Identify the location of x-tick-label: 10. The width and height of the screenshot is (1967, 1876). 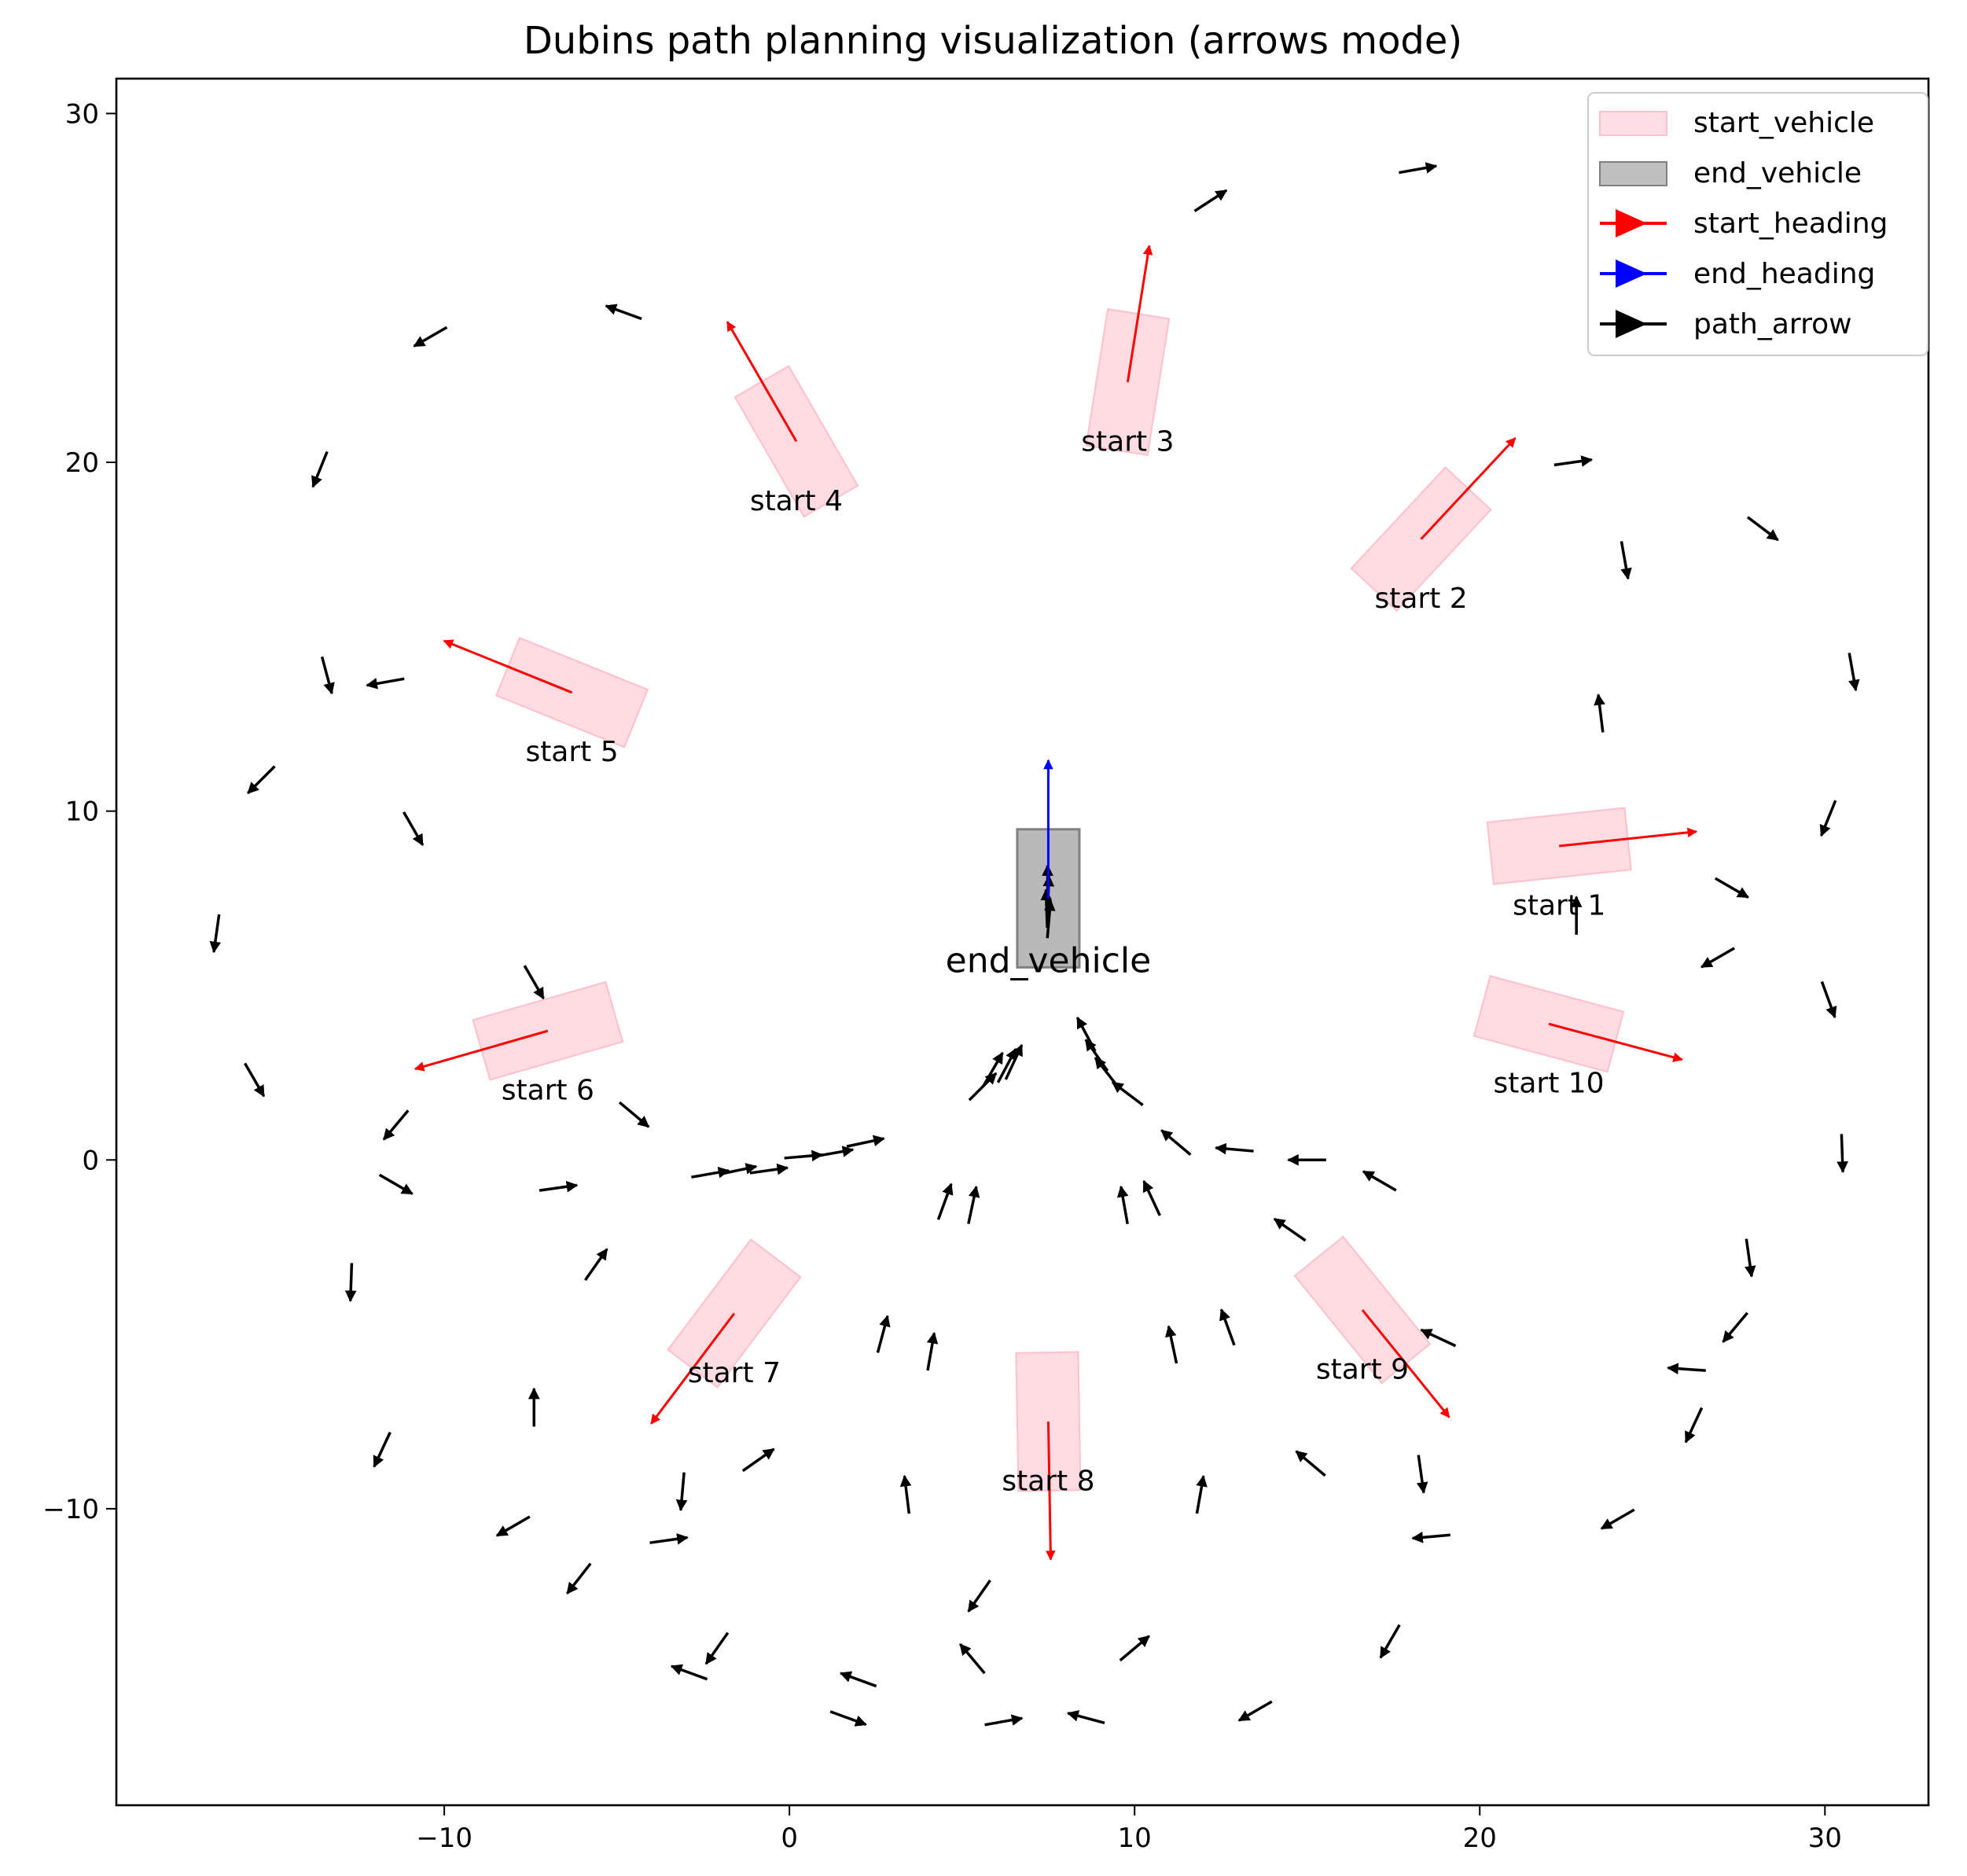
(1135, 1838).